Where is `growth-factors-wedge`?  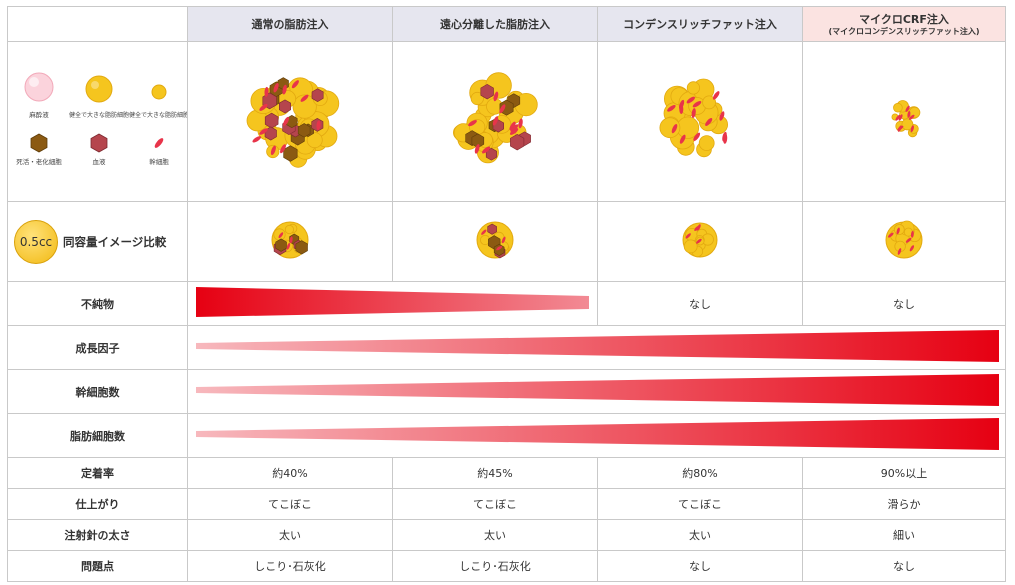
growth-factors-wedge is located at coordinates (597, 346).